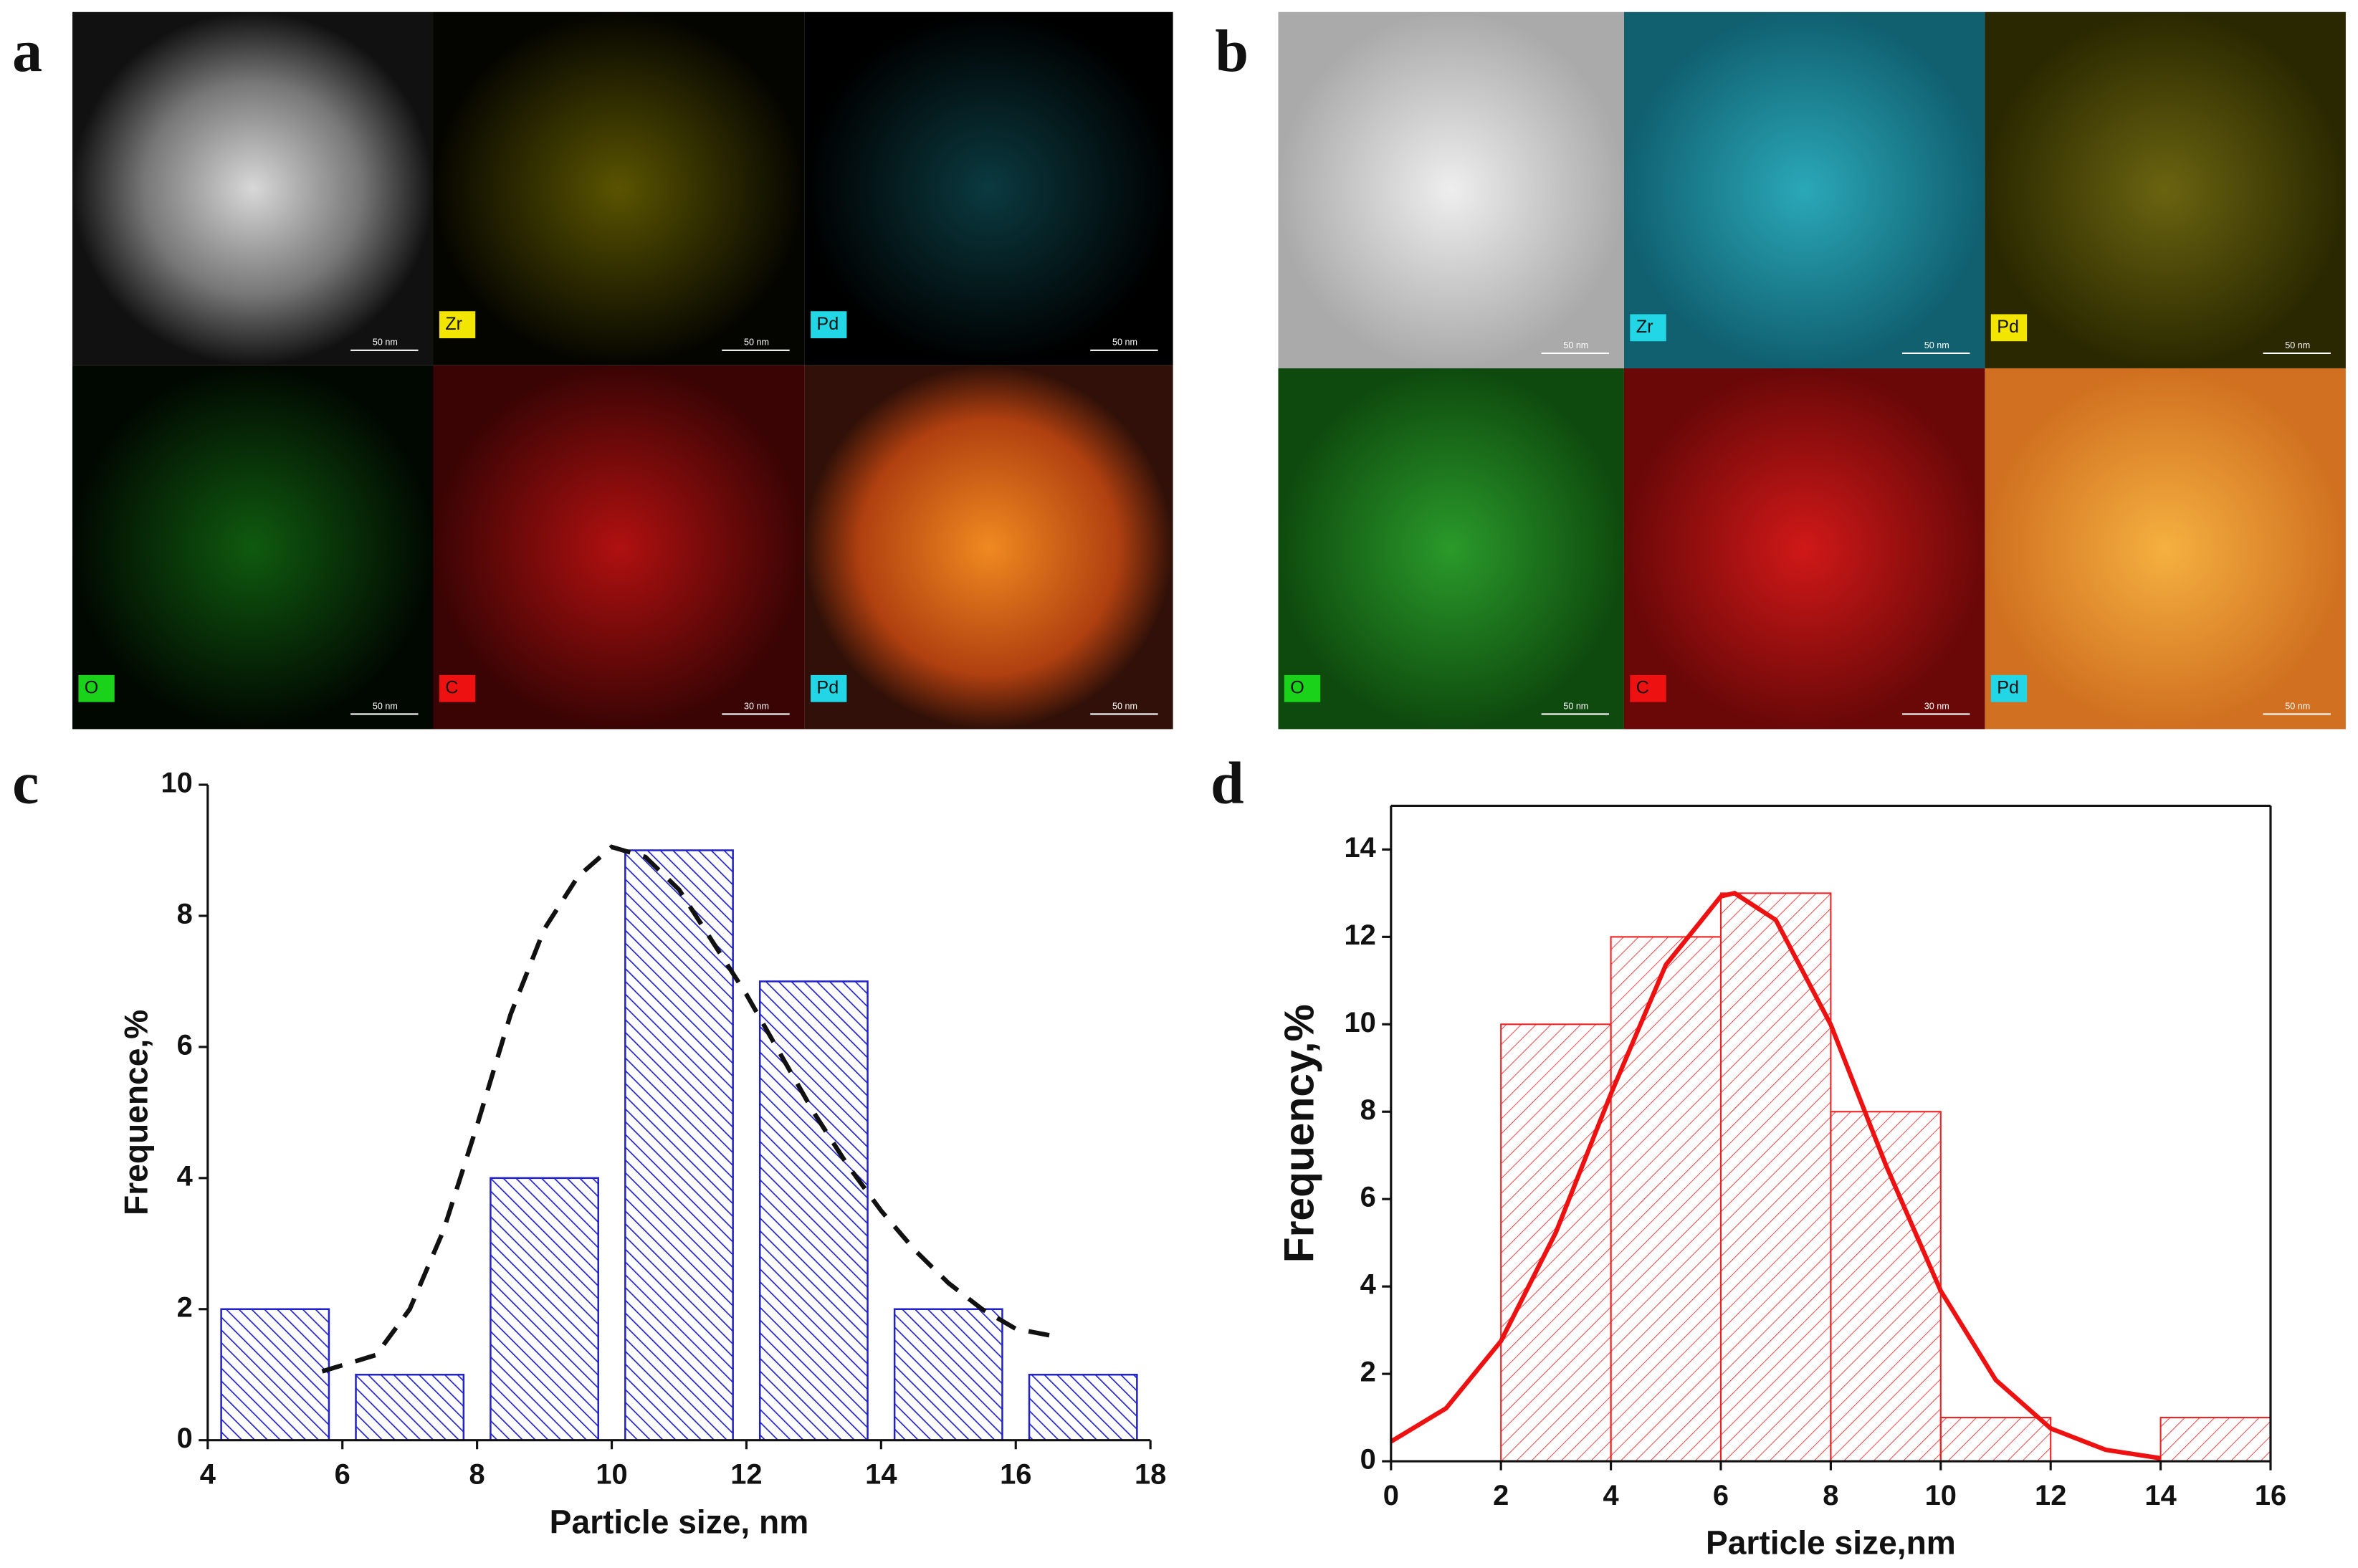 The image size is (2358, 1568). Describe the element at coordinates (136, 1112) in the screenshot. I see `y-axis-label: Frequence,%` at that location.